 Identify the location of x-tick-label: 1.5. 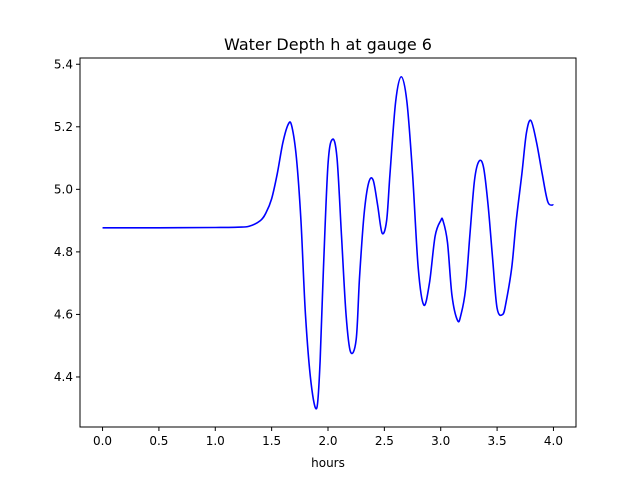
(271, 441).